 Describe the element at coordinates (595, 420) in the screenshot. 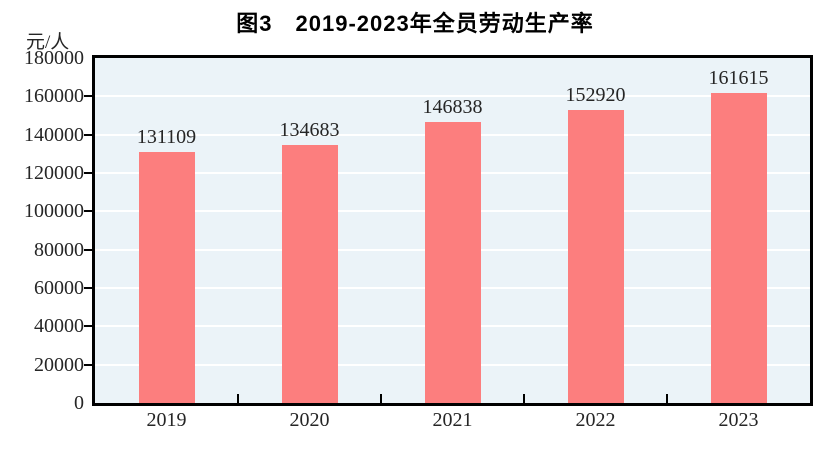

I see `x-tick-label: 2022` at that location.